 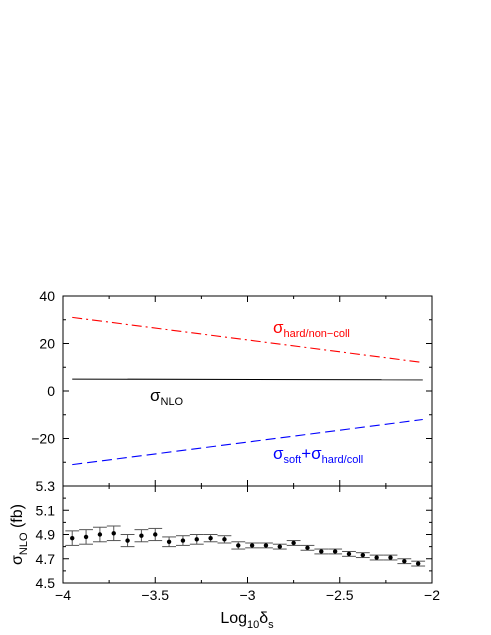 What do you see at coordinates (247, 620) in the screenshot?
I see `x-axis-label: Log10δs` at bounding box center [247, 620].